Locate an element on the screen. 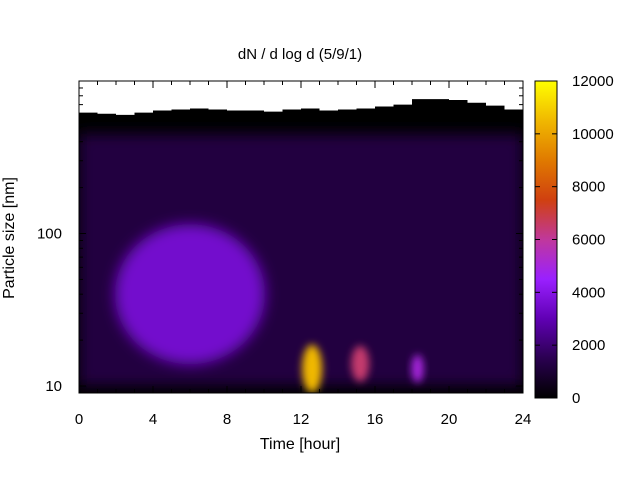 The image size is (640, 480). x-tick-label: 24 is located at coordinates (523, 419).